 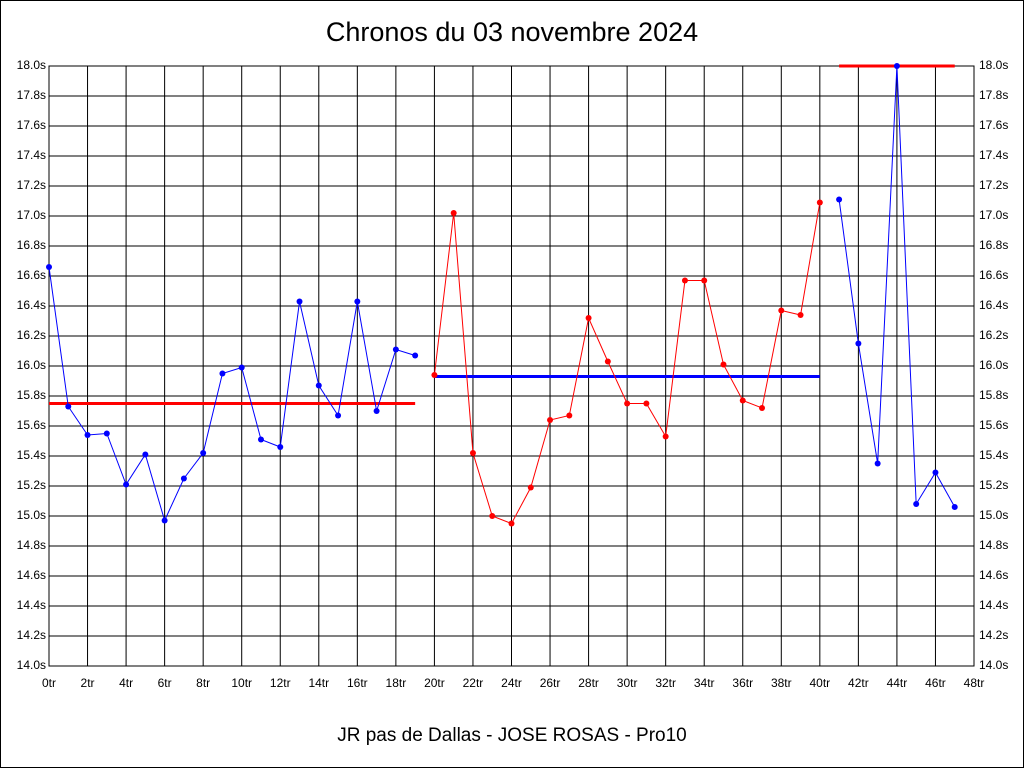 I want to click on y-tick-label: 14.4s, so click(x=31, y=605).